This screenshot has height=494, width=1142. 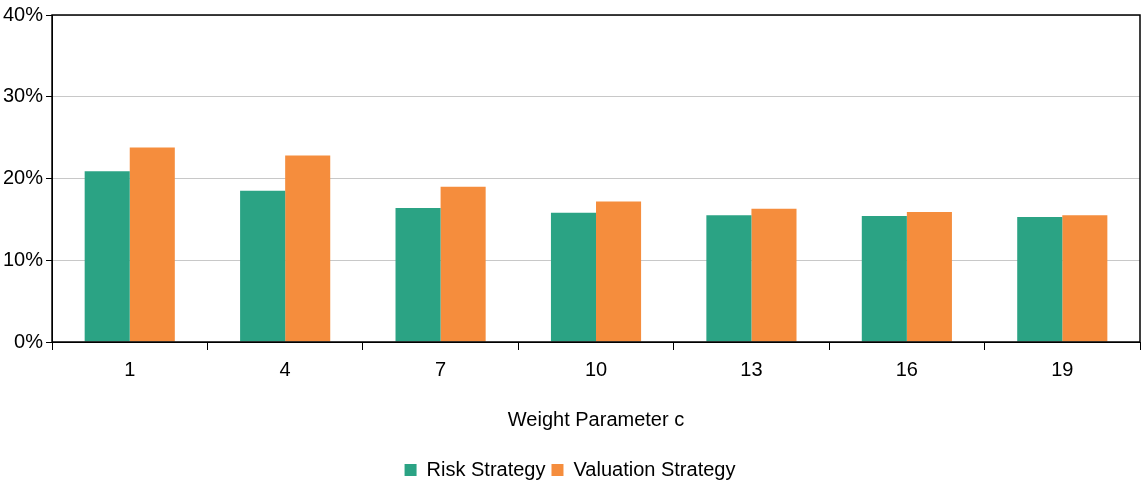 What do you see at coordinates (486, 468) in the screenshot?
I see `legend-label: Risk Strategy` at bounding box center [486, 468].